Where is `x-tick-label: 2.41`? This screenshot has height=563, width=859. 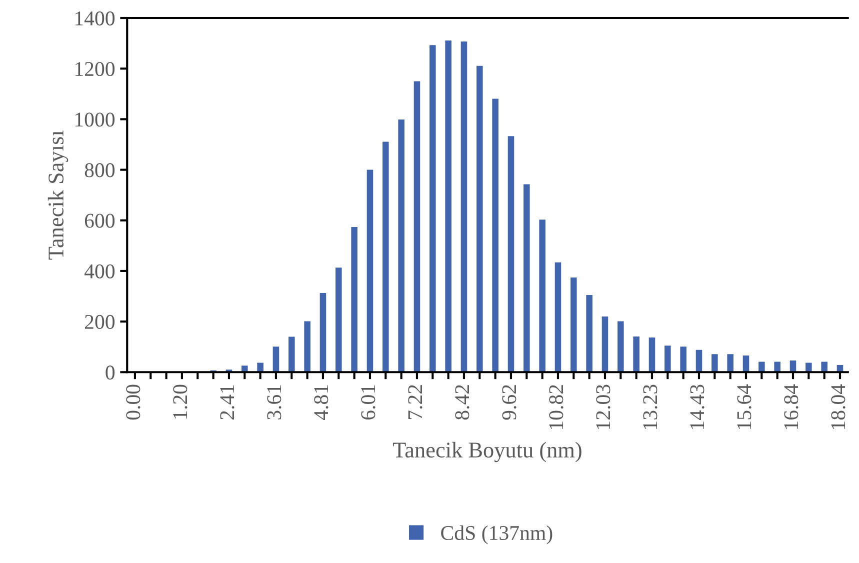
x-tick-label: 2.41 is located at coordinates (227, 402).